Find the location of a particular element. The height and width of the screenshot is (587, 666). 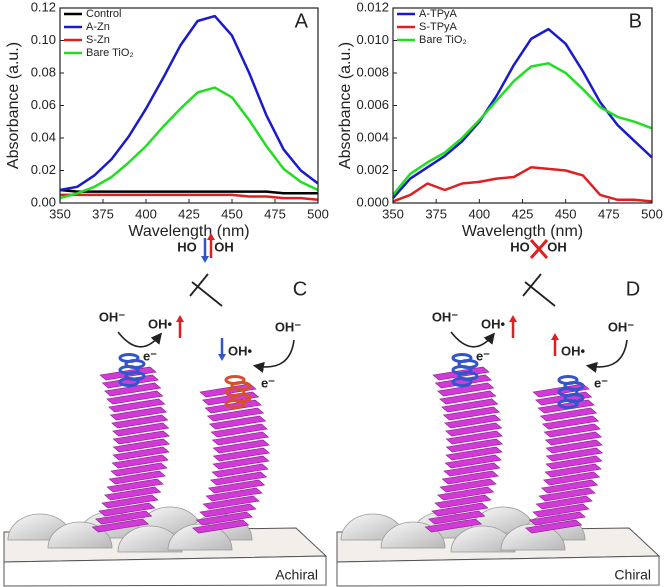

legend-label: Control is located at coordinates (103, 14).